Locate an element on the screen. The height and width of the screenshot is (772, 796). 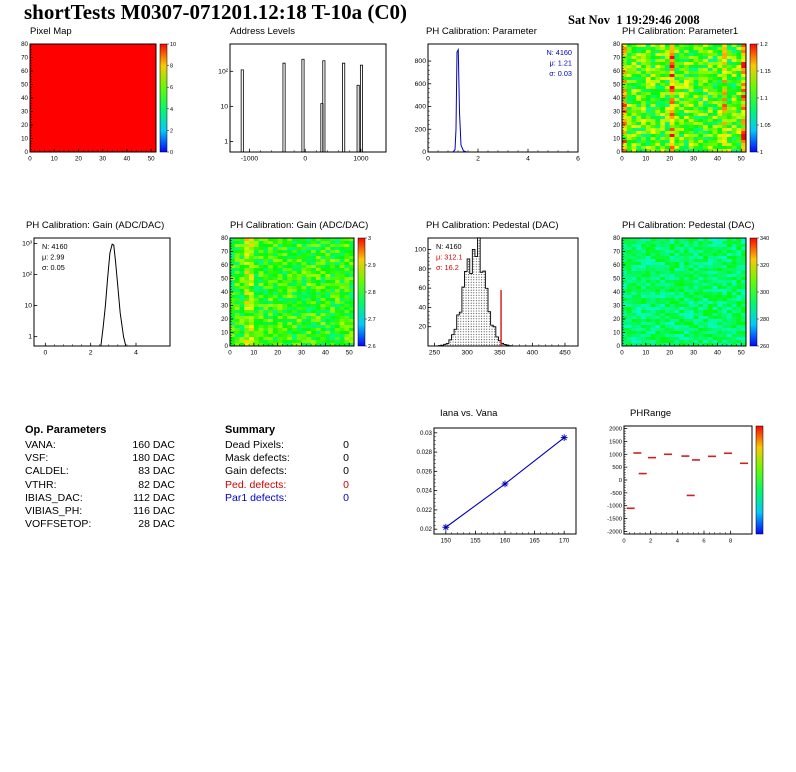
colorbar: 260 280 300 320 340 is located at coordinates (759, 293).